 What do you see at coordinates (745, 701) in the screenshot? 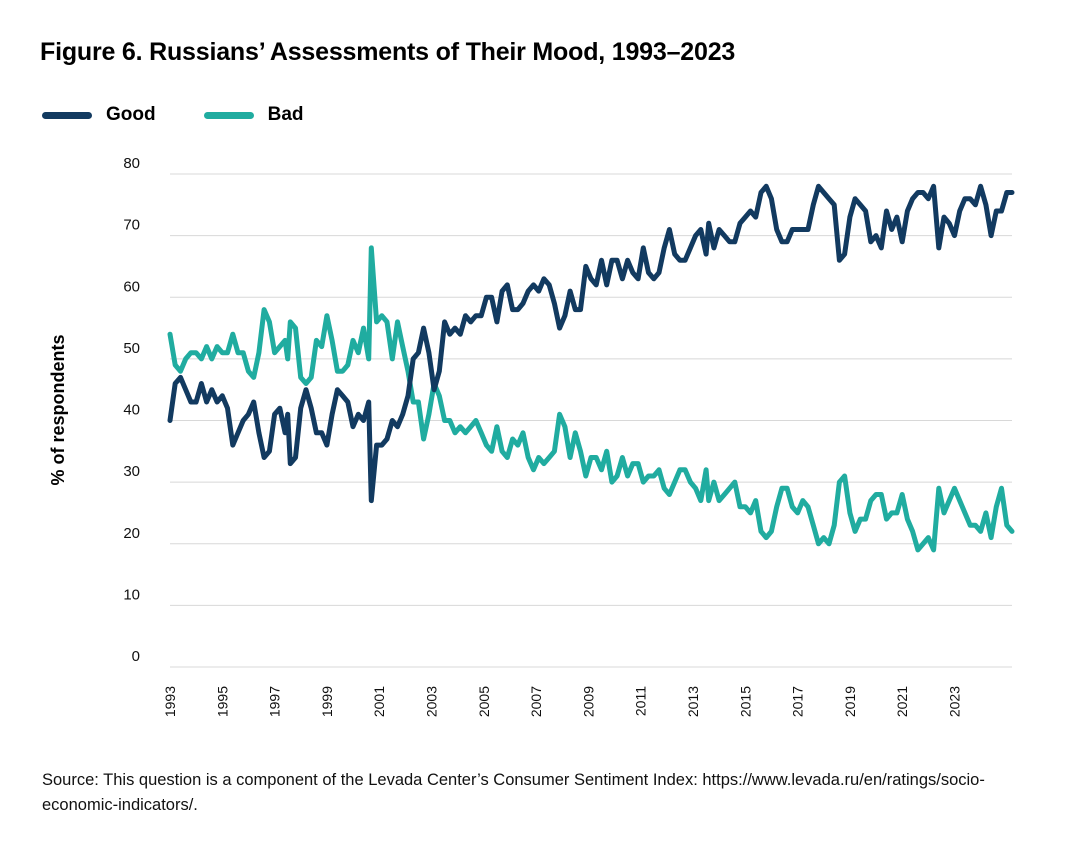
I see `x-tick-label: 2015` at bounding box center [745, 701].